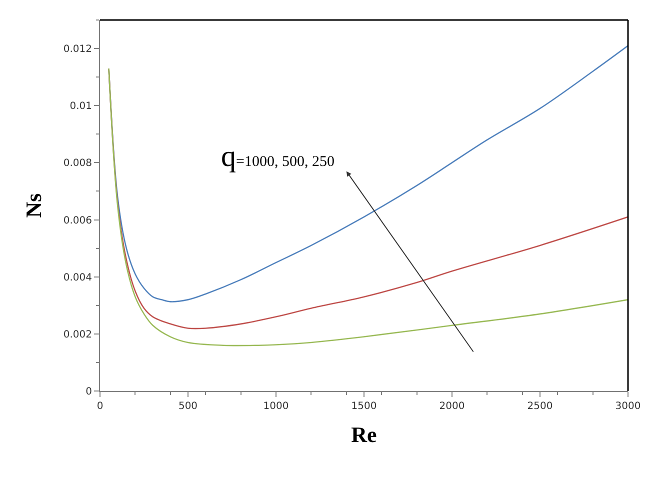  What do you see at coordinates (276, 406) in the screenshot?
I see `x-tick-label: 1000` at bounding box center [276, 406].